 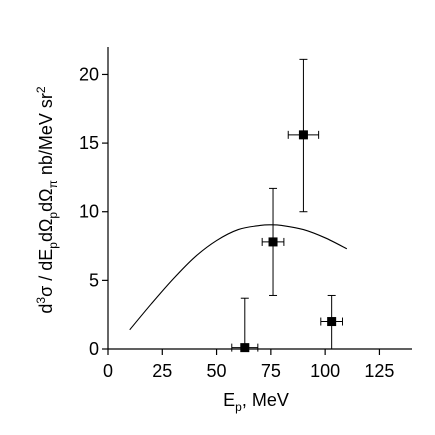 I want to click on x-axis-label: Ep, MeV, so click(x=256, y=402).